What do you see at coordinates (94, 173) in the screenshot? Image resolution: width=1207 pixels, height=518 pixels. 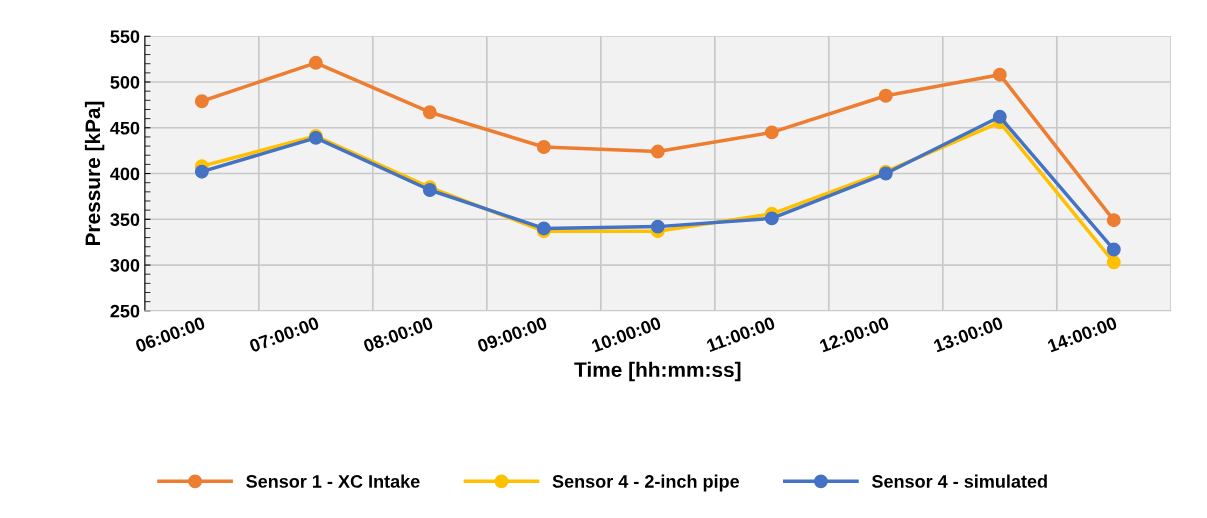 I see `y-axis-title: Pressure [kPa]` at bounding box center [94, 173].